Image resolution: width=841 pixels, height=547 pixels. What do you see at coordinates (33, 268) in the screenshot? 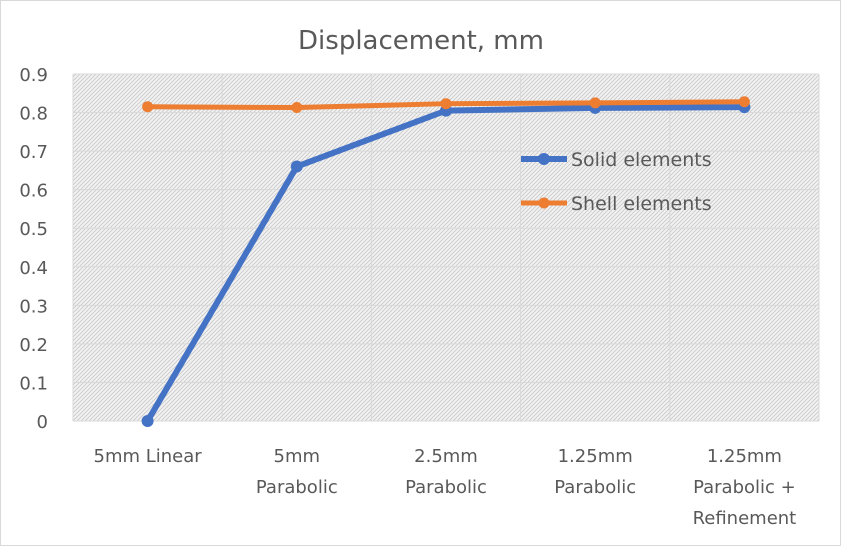
I see `y-tick-label: 0.4` at bounding box center [33, 268].